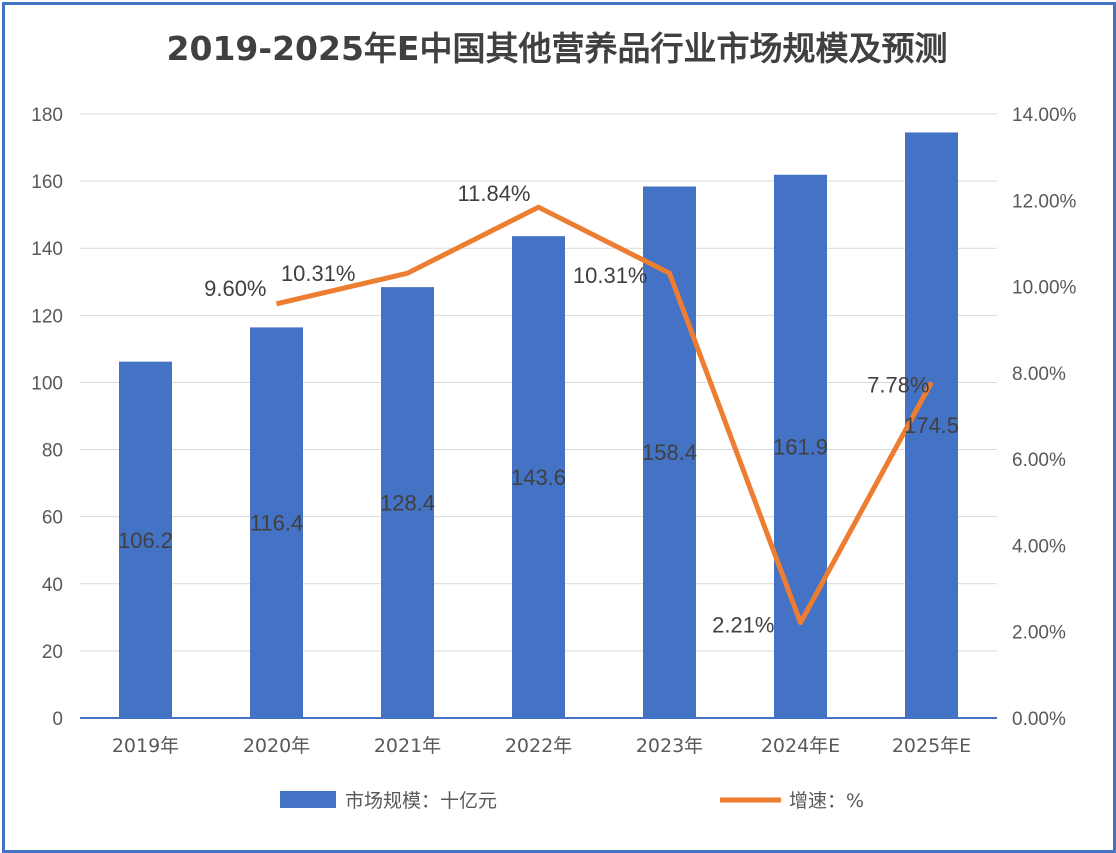 This screenshot has height=853, width=1116. I want to click on y-right-tick-label: 8.00%, so click(1039, 374).